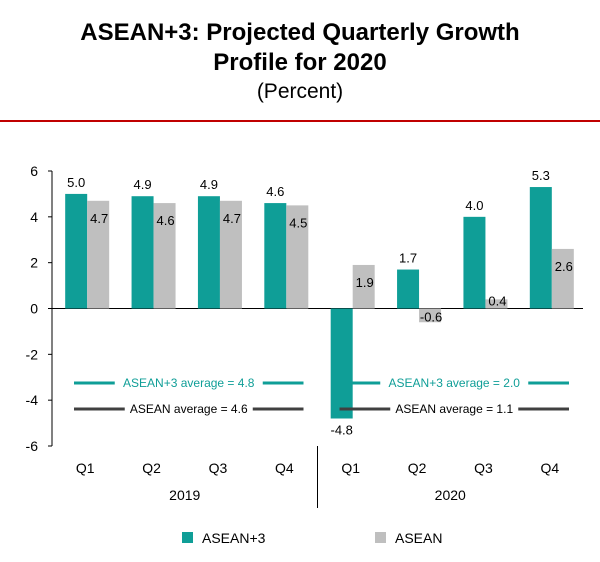  Describe the element at coordinates (454, 409) in the screenshot. I see `average-label: ASEAN average = 1.1` at that location.